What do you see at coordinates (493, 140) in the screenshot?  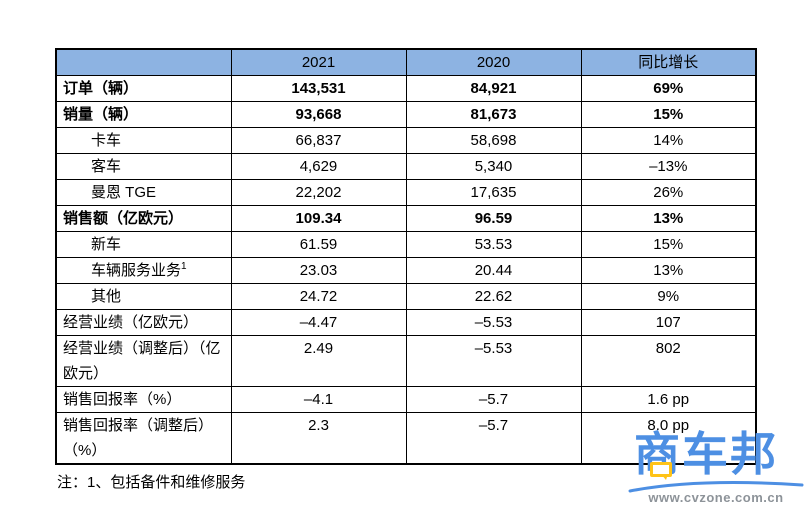 I see `value-2020: 58,698` at bounding box center [493, 140].